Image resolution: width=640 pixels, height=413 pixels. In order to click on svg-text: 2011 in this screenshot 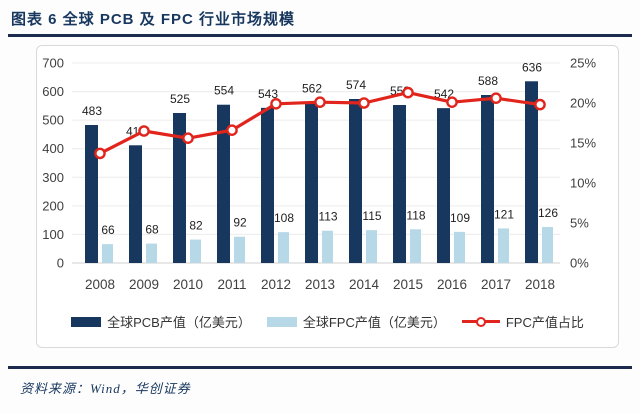, I will do `click(231, 284)`.